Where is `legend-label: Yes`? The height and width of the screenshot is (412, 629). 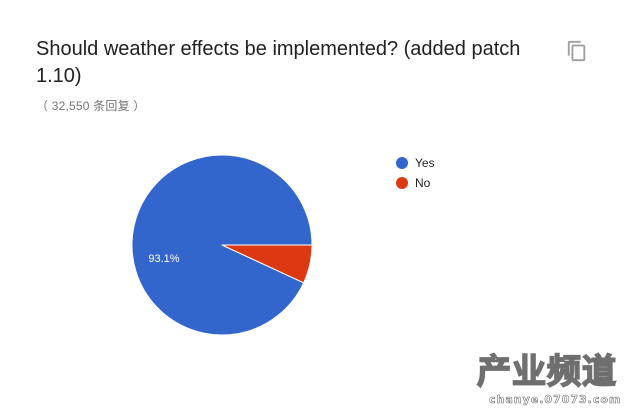
legend-label: Yes is located at coordinates (425, 163).